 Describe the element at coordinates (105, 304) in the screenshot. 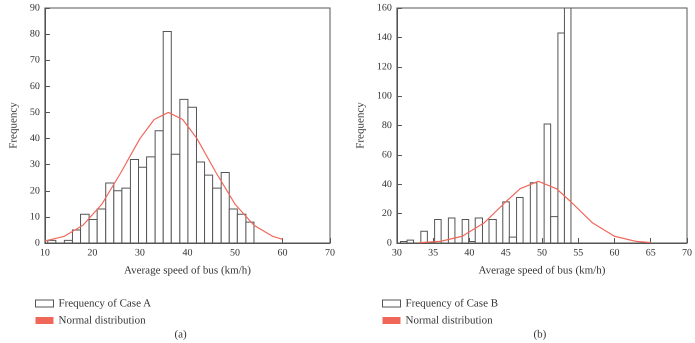

I see `legend-label: Frequency of Case A` at that location.